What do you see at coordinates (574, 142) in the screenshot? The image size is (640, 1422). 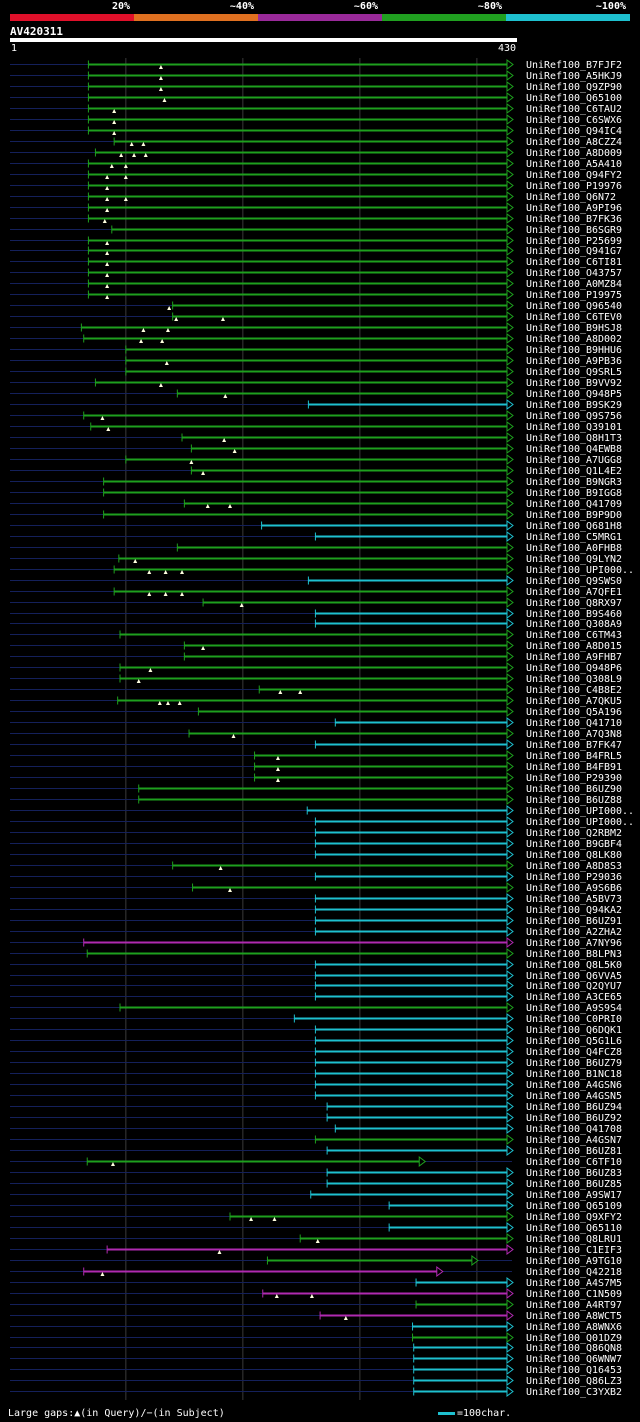 I see `hit-label: UniRef100_A8CZZ4` at bounding box center [574, 142].